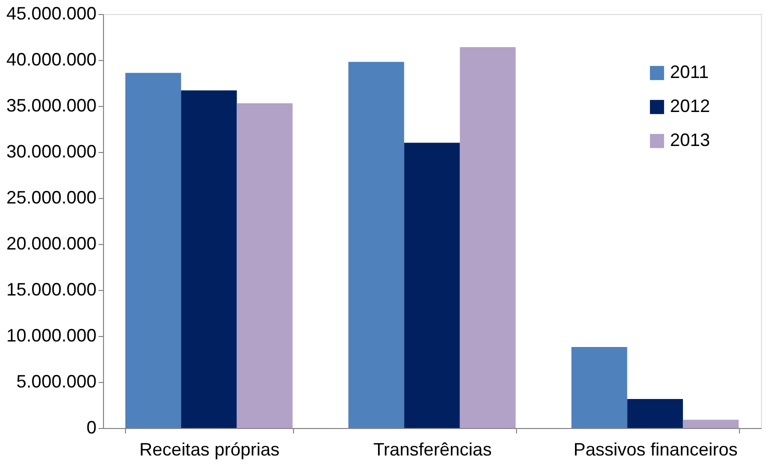  Describe the element at coordinates (209, 450) in the screenshot. I see `x-tick-label: Receitas próprias` at that location.